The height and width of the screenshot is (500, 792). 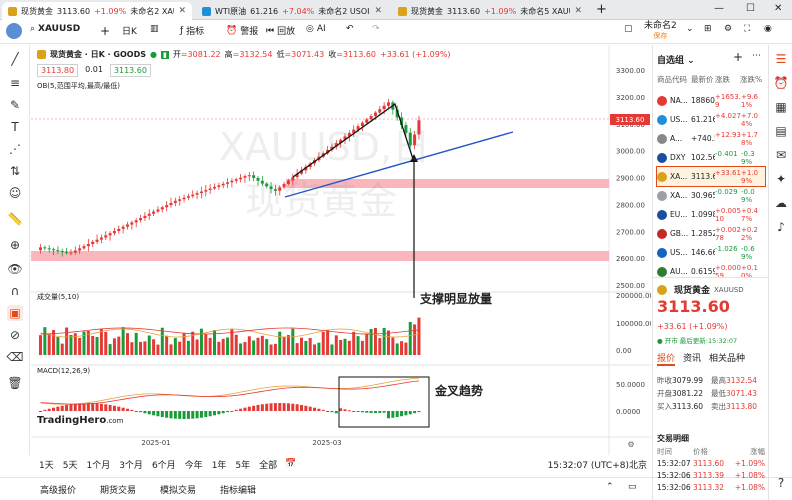 What do you see at coordinates (15, 335) in the screenshot?
I see `hide-drawings-icon: ⊘` at bounding box center [15, 335].